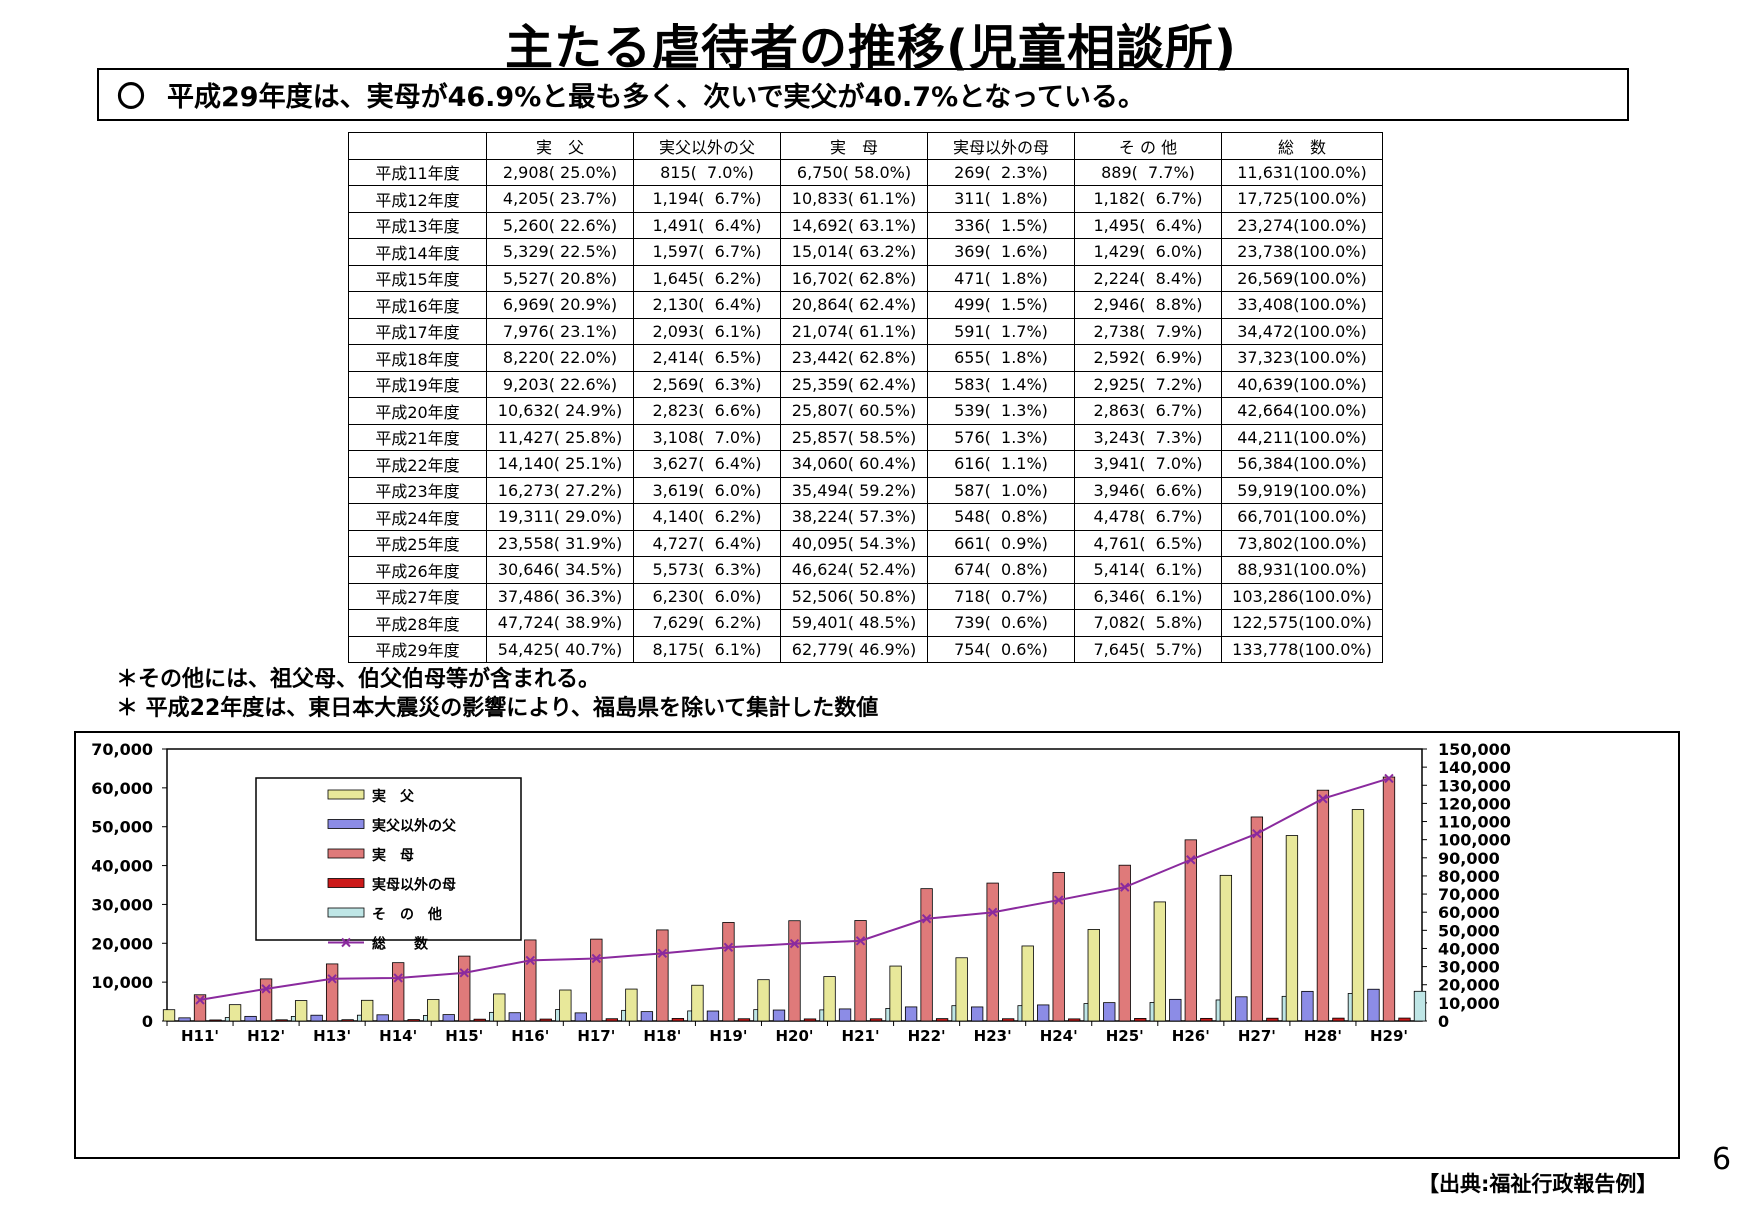  I want to click on table-cell: 25,857( 58.5%), so click(854, 437).